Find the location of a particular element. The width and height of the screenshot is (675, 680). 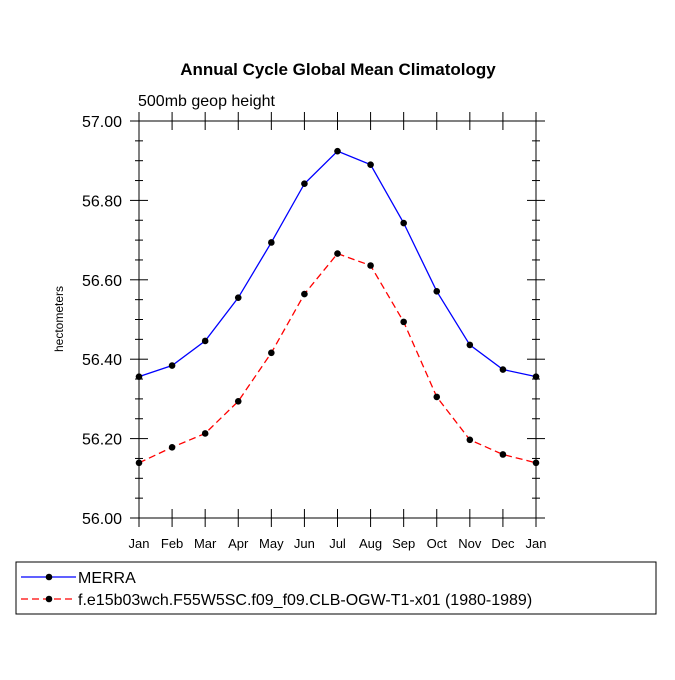

x-tick-label: Feb is located at coordinates (172, 543).